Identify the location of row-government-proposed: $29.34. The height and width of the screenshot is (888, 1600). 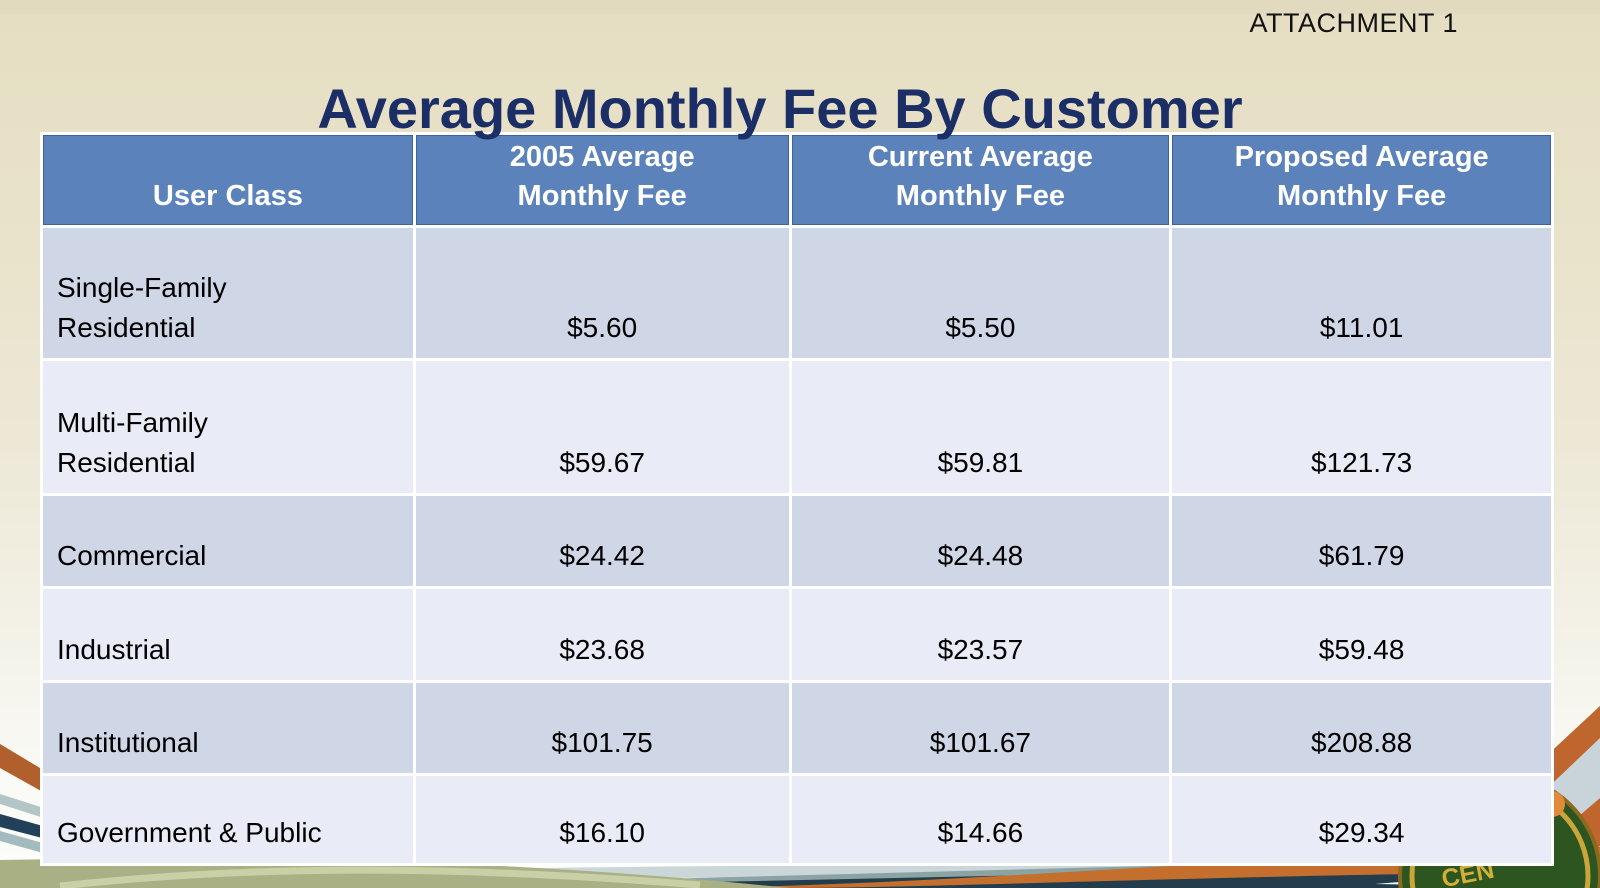
(1361, 819).